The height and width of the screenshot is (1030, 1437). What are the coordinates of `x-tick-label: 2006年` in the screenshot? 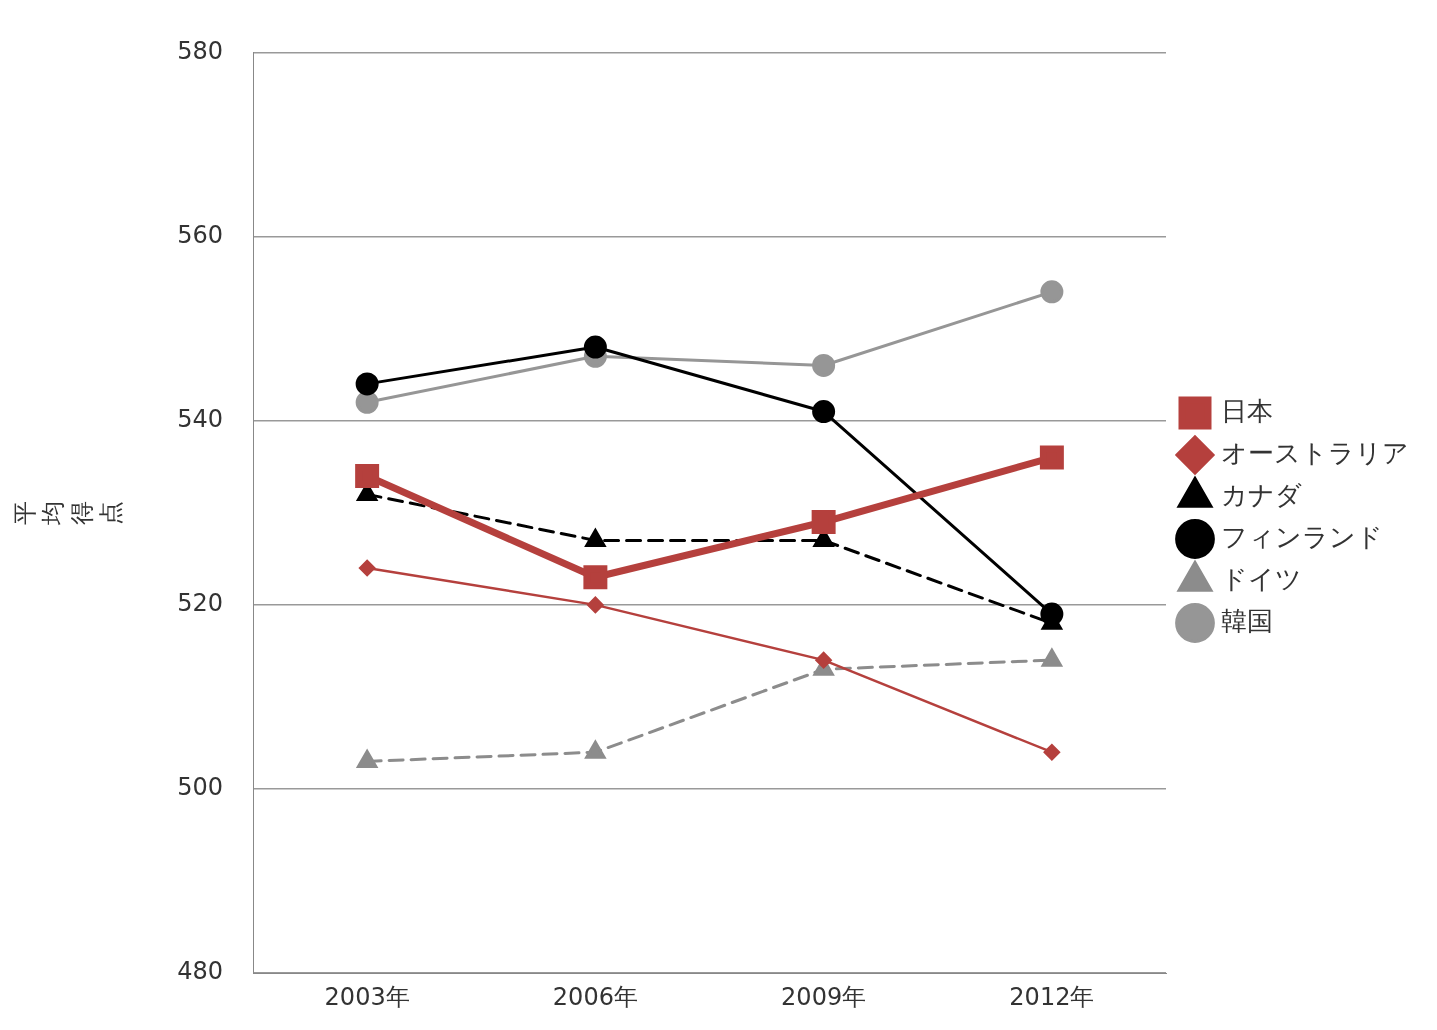 It's located at (595, 996).